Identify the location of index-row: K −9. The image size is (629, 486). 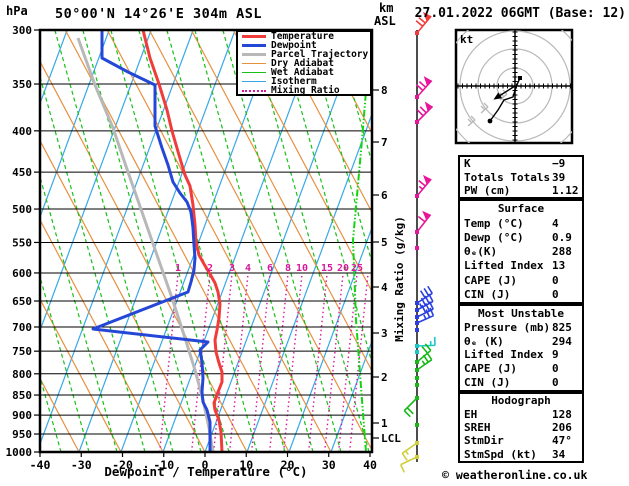
(521, 163).